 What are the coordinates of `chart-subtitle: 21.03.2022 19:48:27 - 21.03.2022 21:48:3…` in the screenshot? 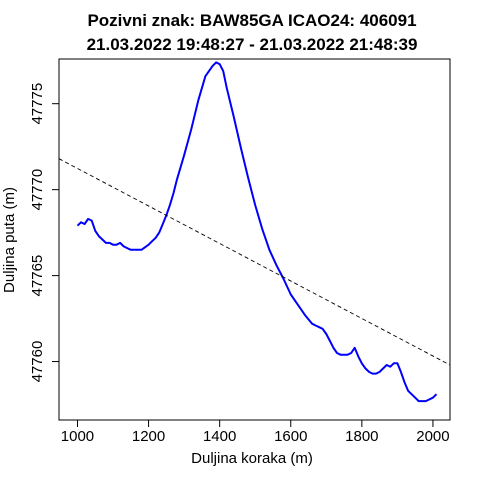 It's located at (252, 44).